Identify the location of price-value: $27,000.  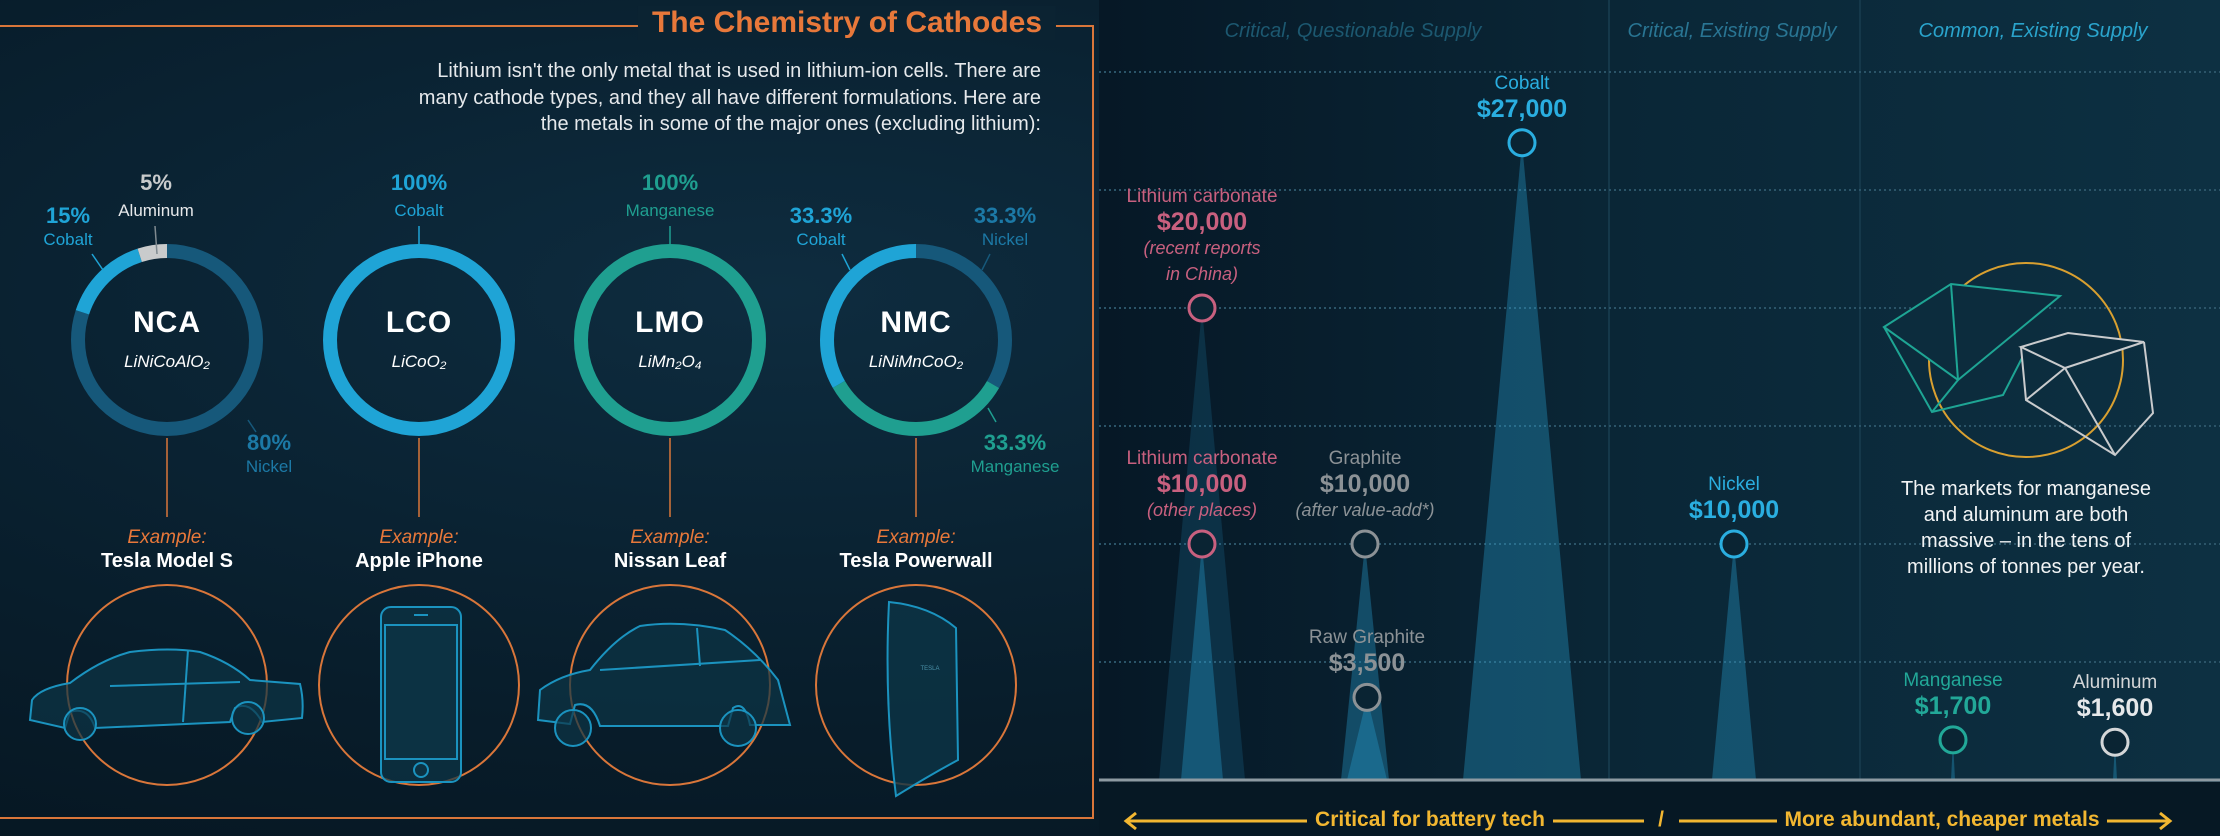
(1522, 108).